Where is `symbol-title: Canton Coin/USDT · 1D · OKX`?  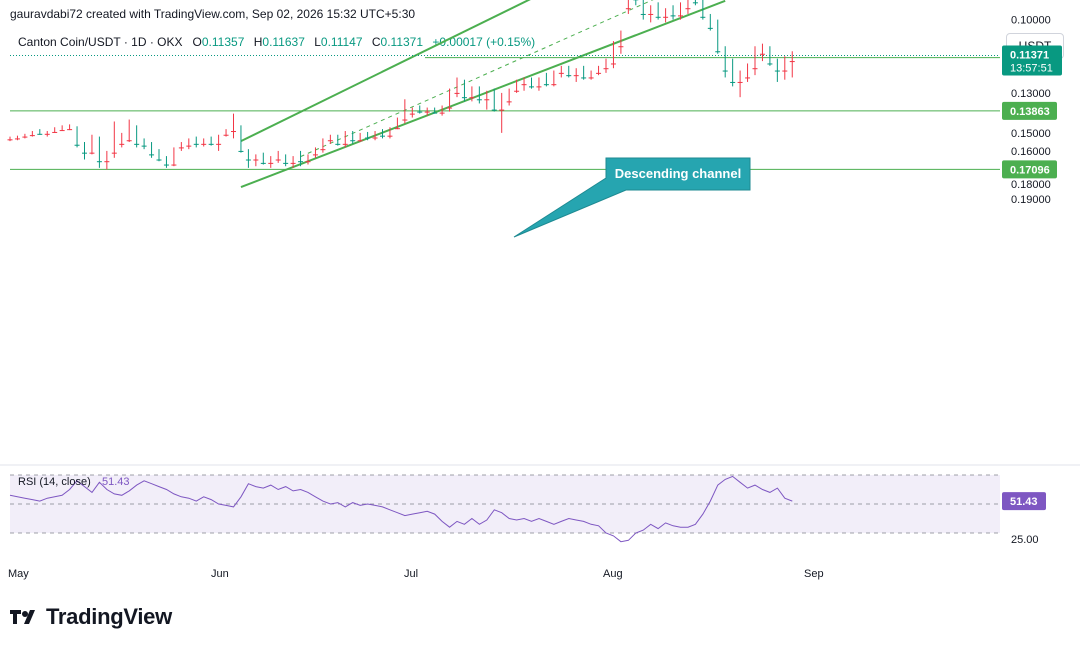 symbol-title: Canton Coin/USDT · 1D · OKX is located at coordinates (100, 42).